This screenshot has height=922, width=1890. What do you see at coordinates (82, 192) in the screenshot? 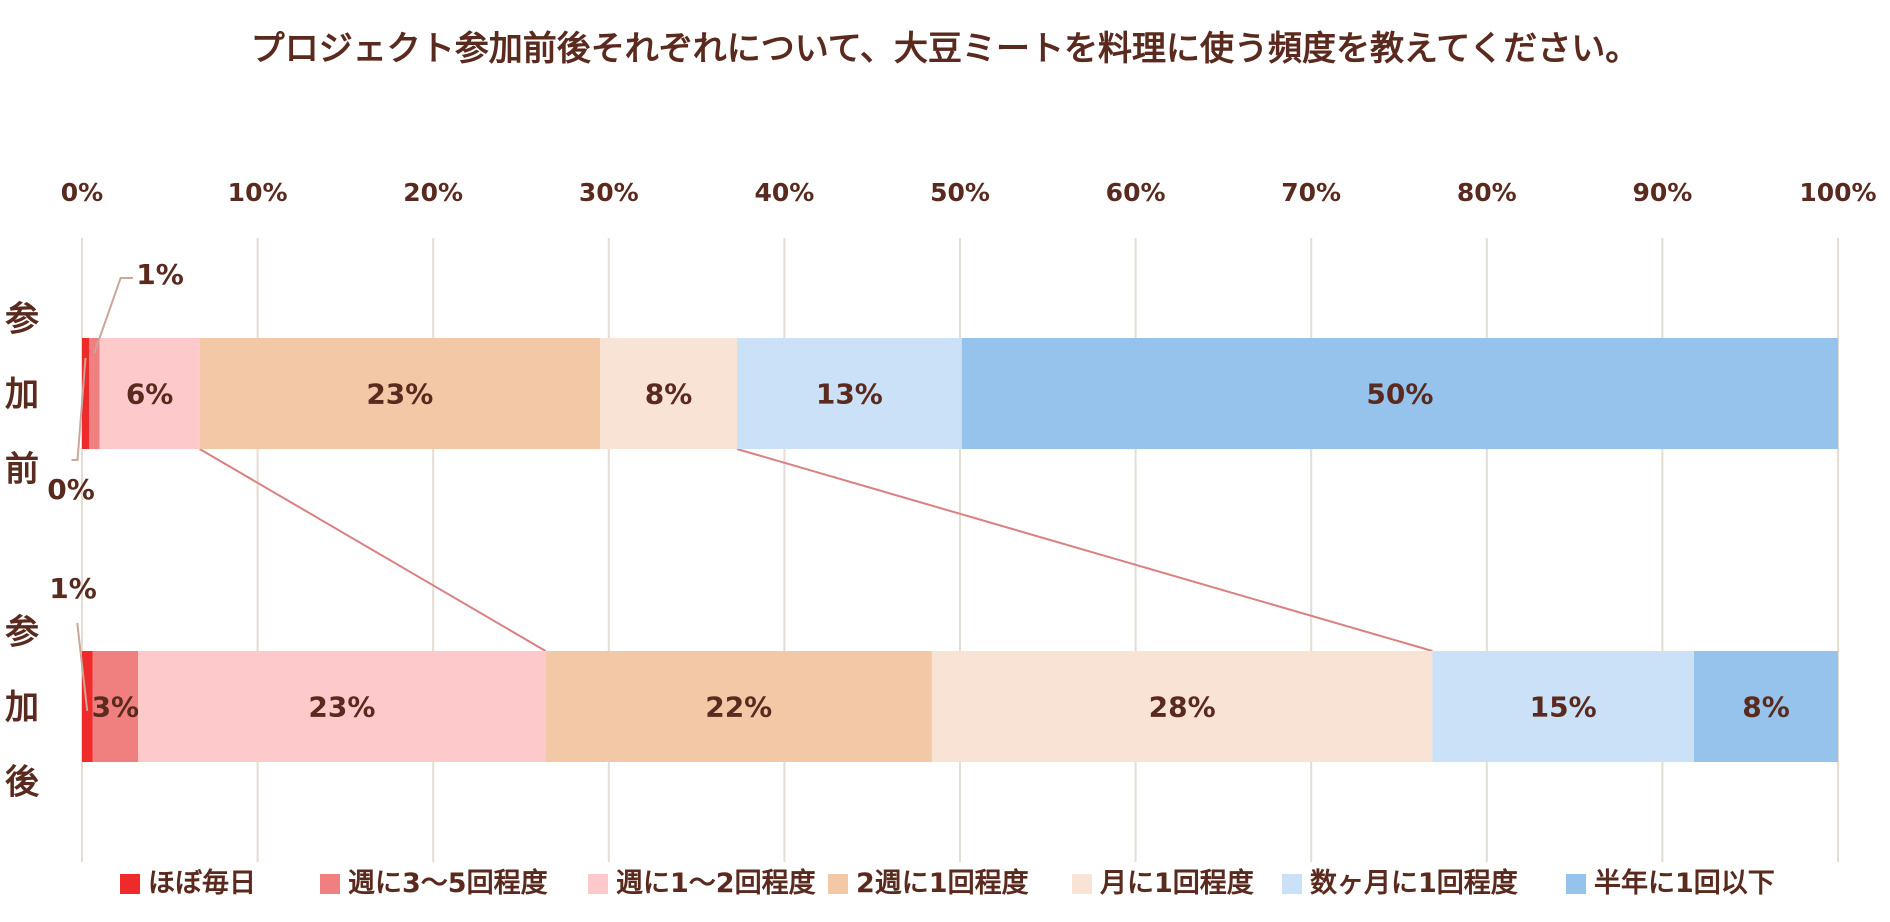
I see `x-tick-label: 0%` at bounding box center [82, 192].